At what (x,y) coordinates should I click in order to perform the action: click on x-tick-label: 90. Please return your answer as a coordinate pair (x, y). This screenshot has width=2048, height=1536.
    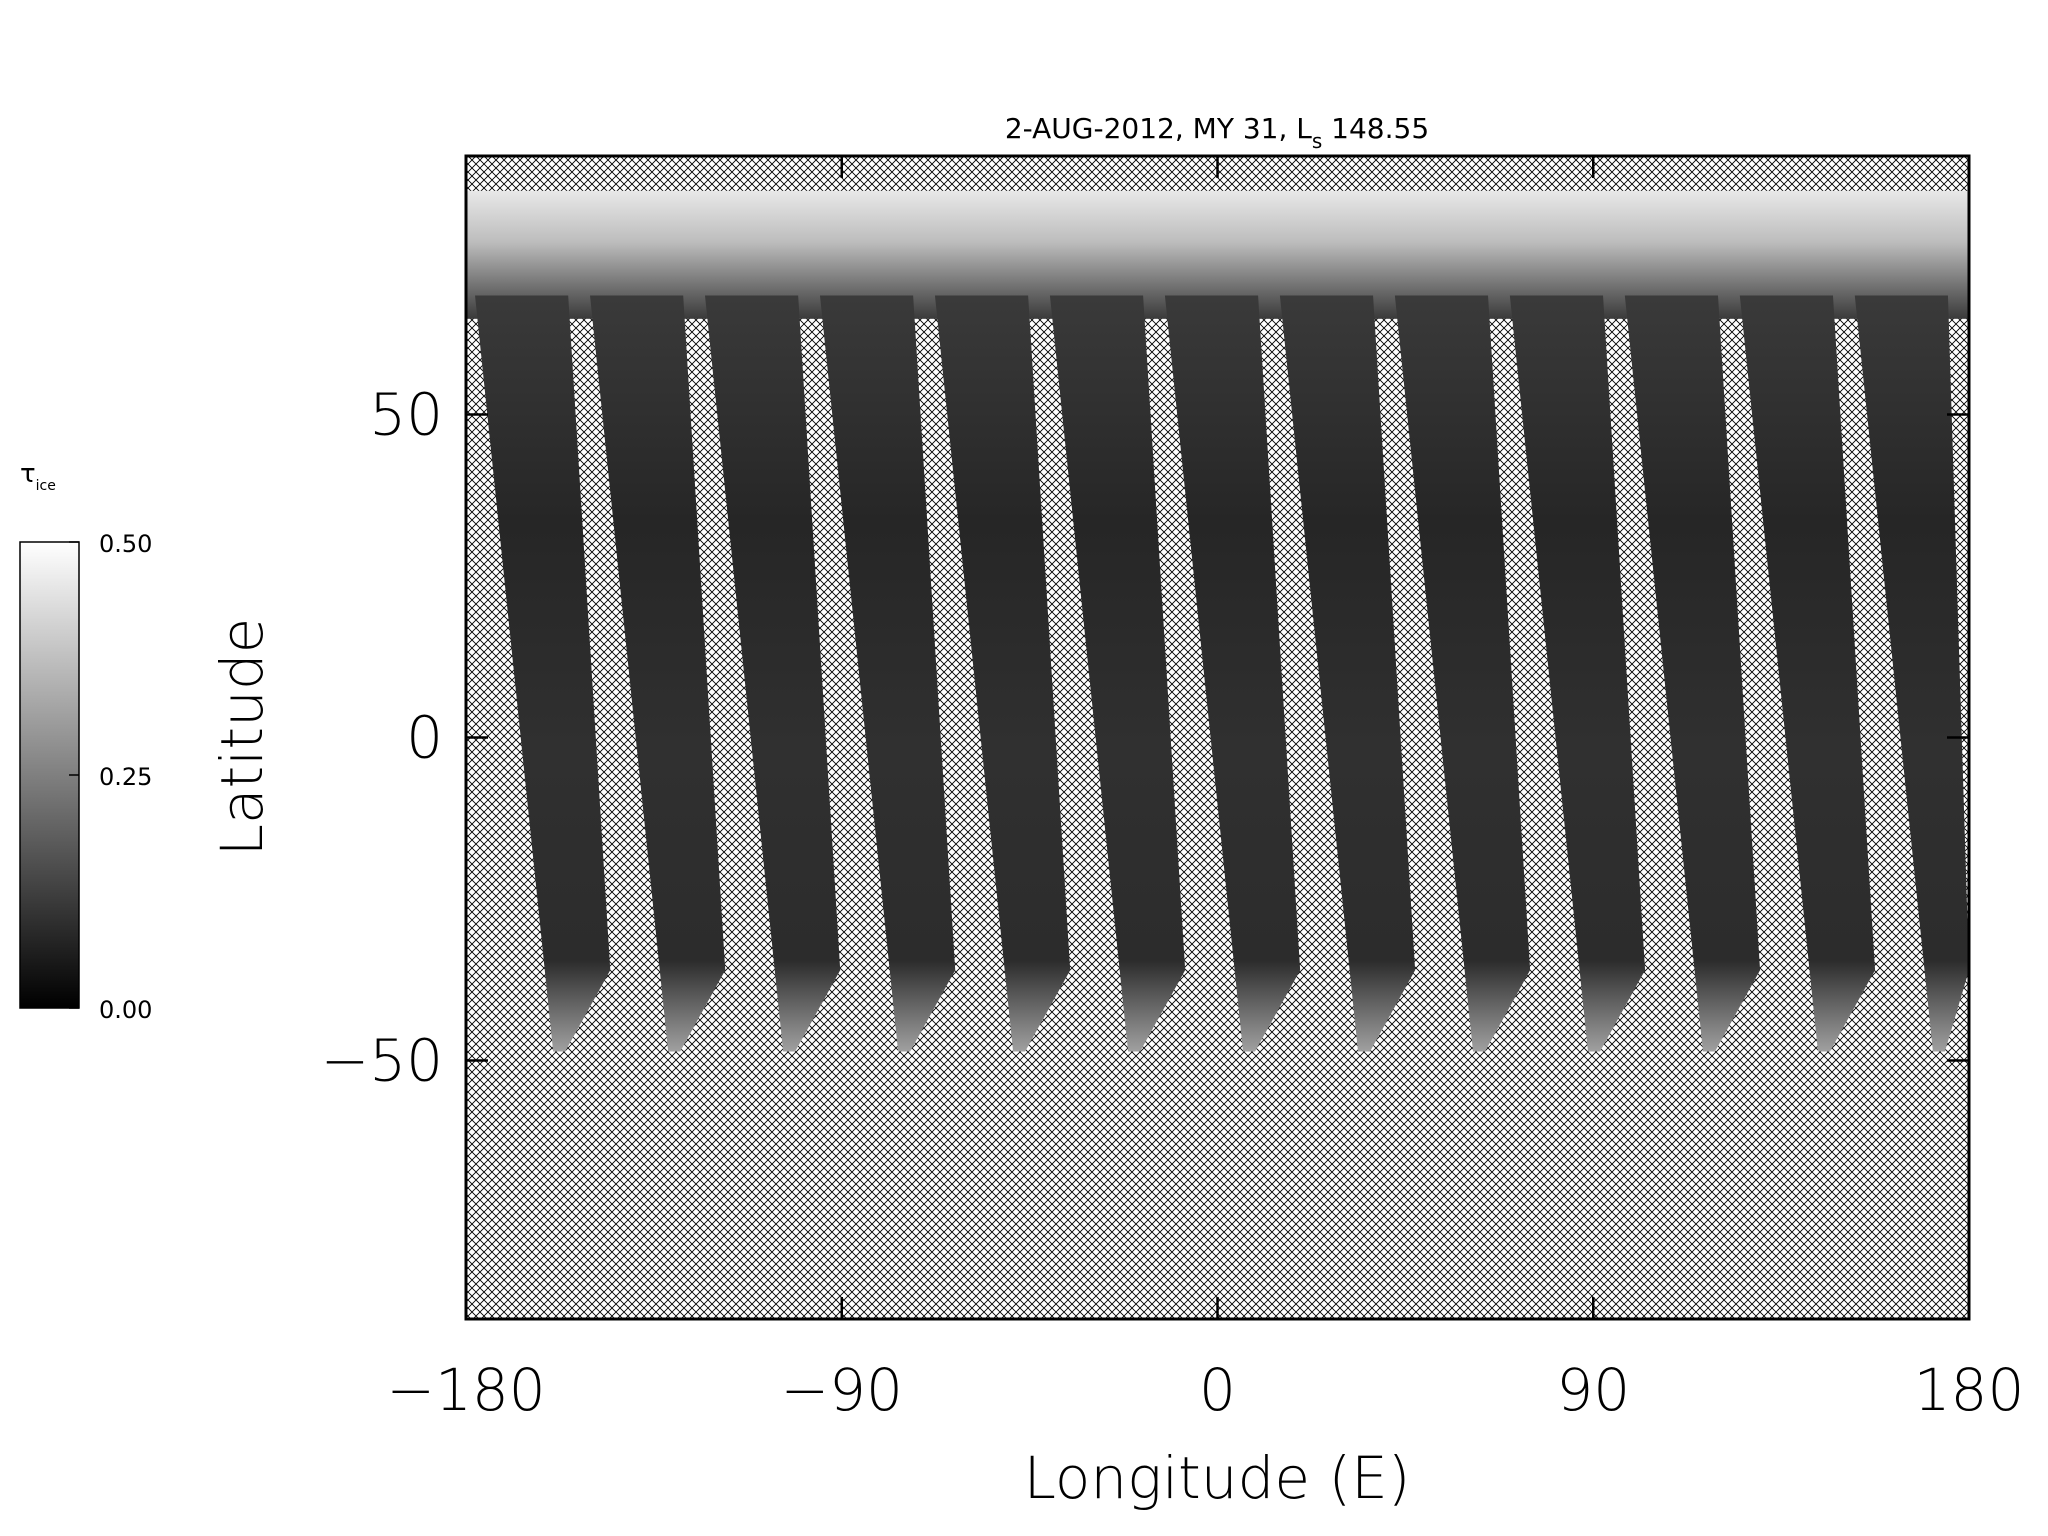
    Looking at the image, I should click on (1593, 1390).